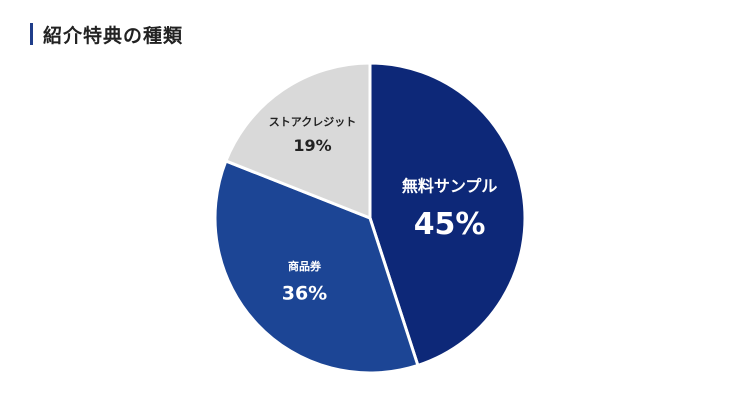 This screenshot has height=416, width=740. What do you see at coordinates (312, 145) in the screenshot?
I see `slice-value-label: 19%` at bounding box center [312, 145].